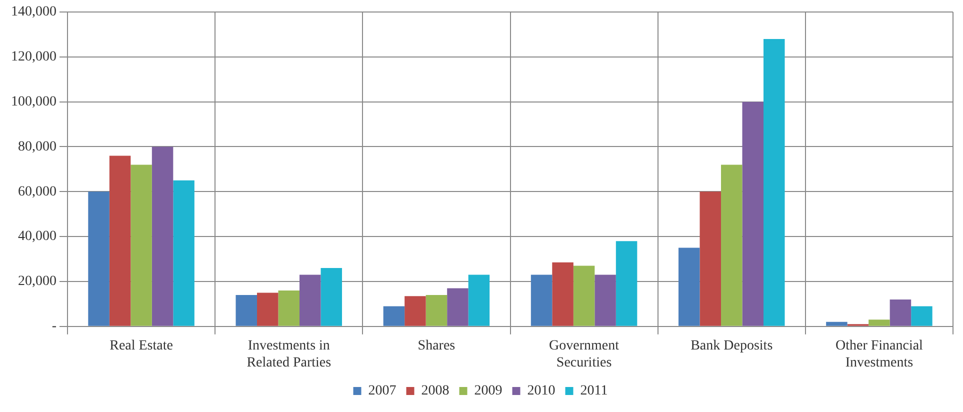  I want to click on y-tick-label: 20,000, so click(37, 282).